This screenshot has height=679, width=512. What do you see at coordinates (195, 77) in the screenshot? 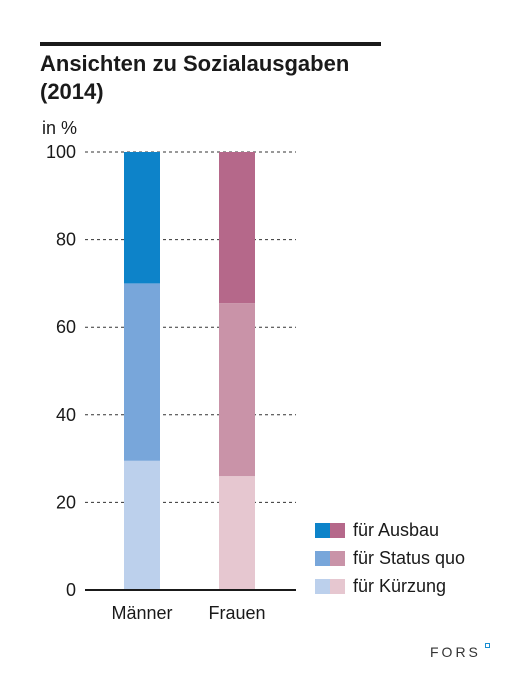
I see `chart-title: Ansichten zu Sozialausgaben (2014)` at bounding box center [195, 77].